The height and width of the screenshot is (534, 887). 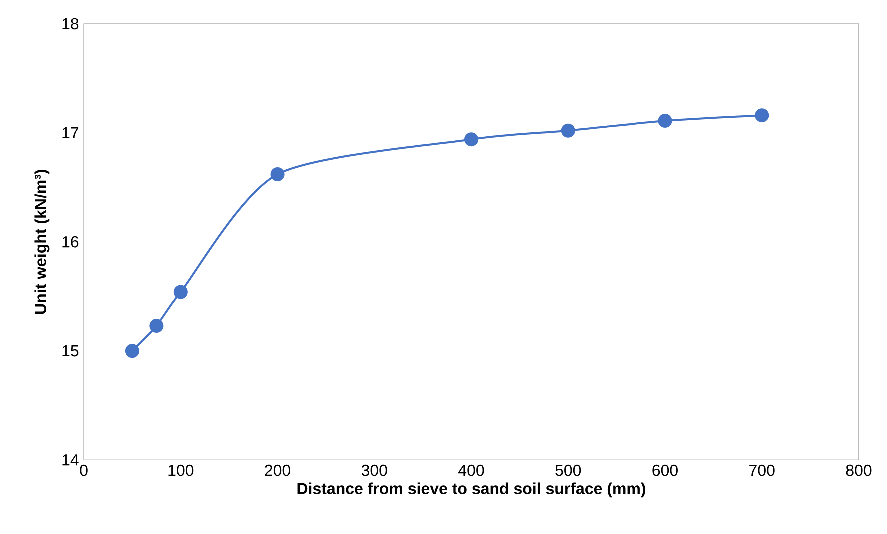 What do you see at coordinates (762, 470) in the screenshot?
I see `x-tick-label: 700` at bounding box center [762, 470].